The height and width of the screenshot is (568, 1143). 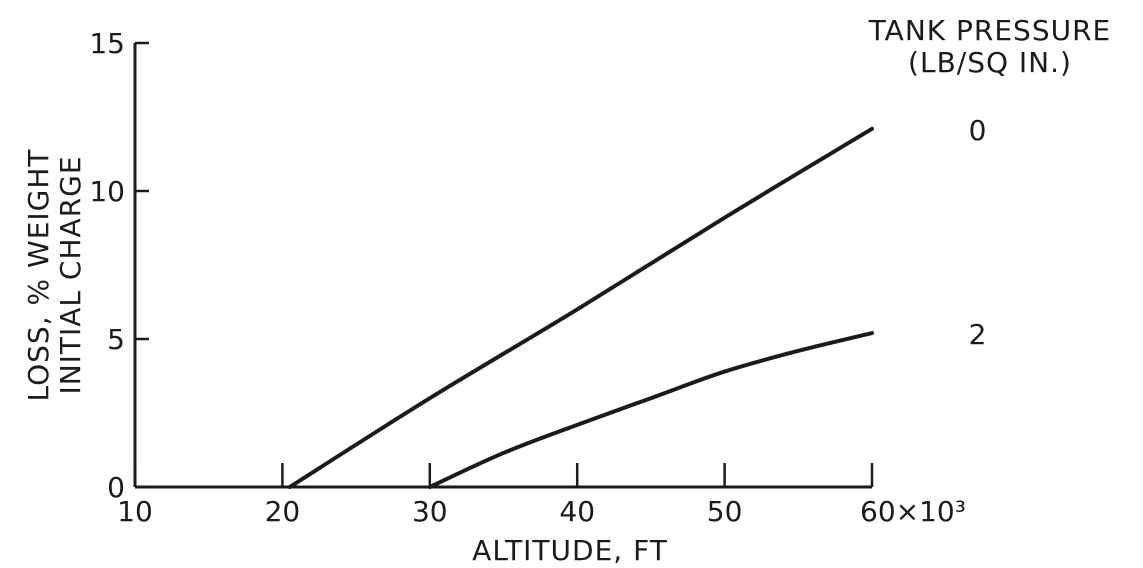 I want to click on y-axis-title-line2: INITIAL CHARGE, so click(x=70, y=274).